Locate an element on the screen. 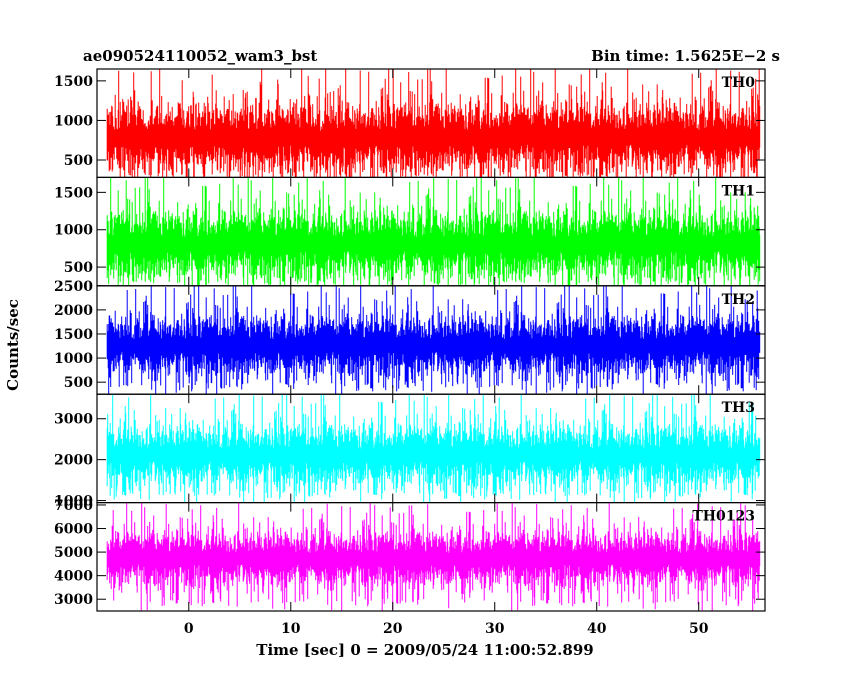 The height and width of the screenshot is (680, 850). series-trace-th0123 is located at coordinates (433, 556).